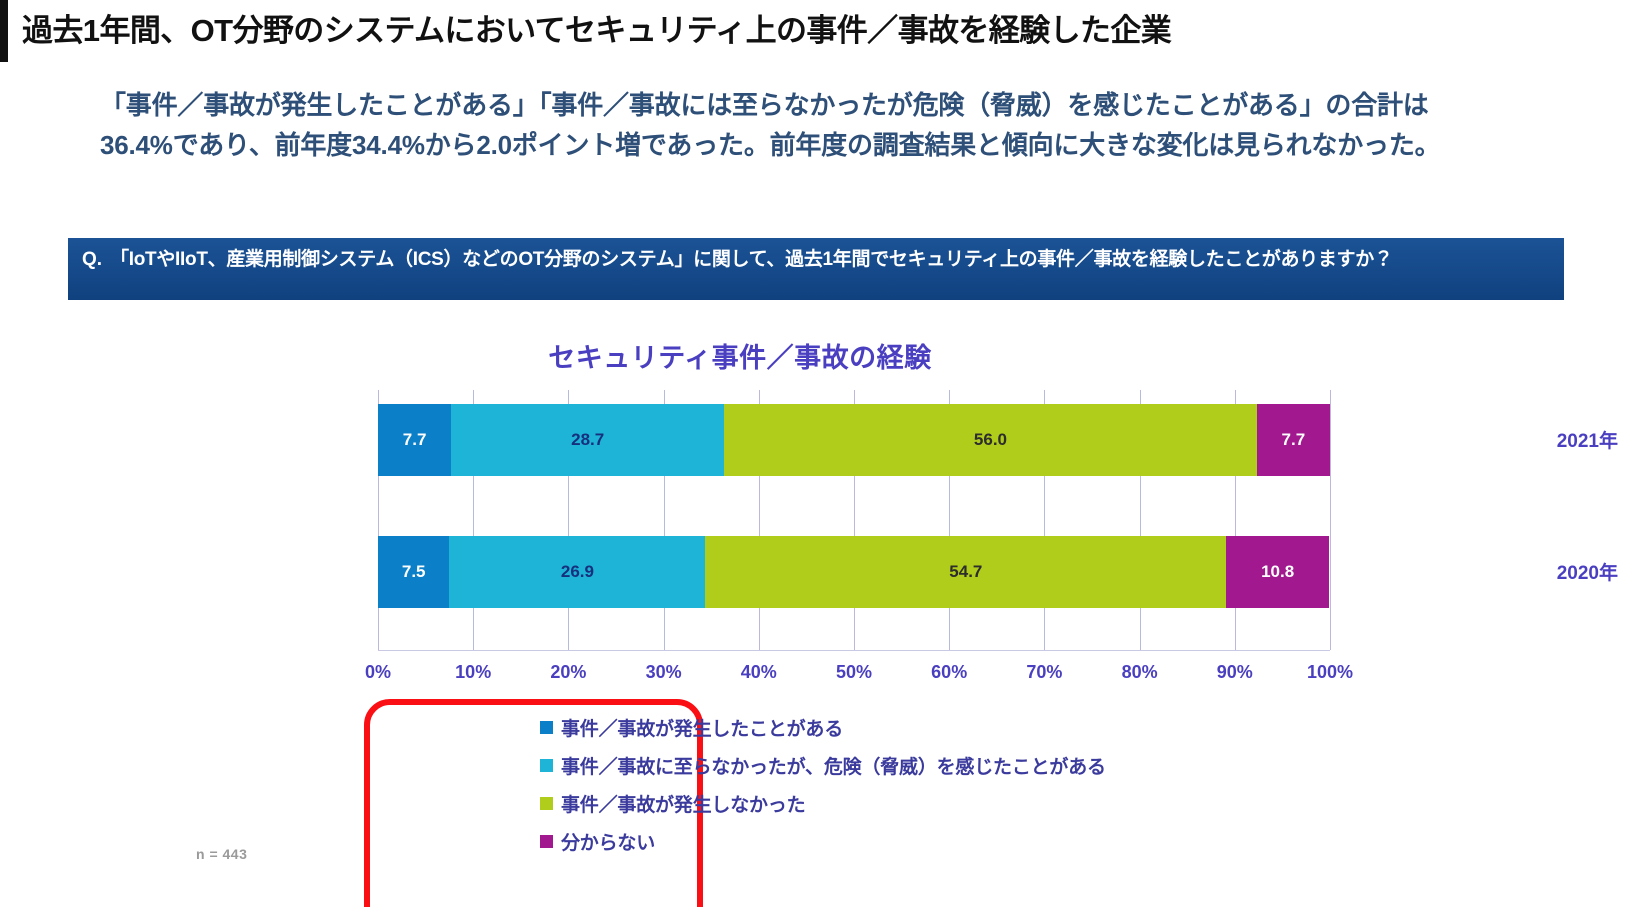 This screenshot has height=907, width=1634. I want to click on legend-item: 事件／事故に至らなかったが、危険（脅威）を感じたことがある, so click(990, 765).